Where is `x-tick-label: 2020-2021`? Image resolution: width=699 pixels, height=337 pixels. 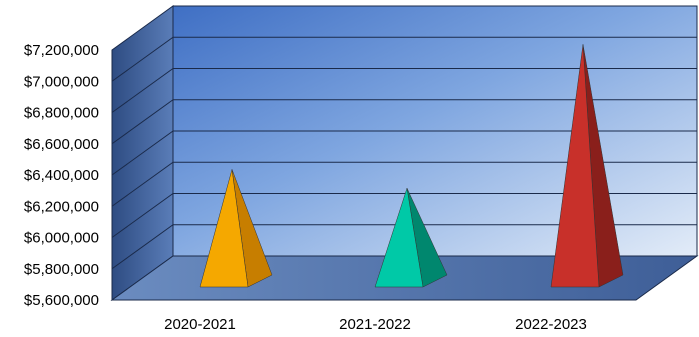
x-tick-label: 2020-2021 is located at coordinates (200, 324).